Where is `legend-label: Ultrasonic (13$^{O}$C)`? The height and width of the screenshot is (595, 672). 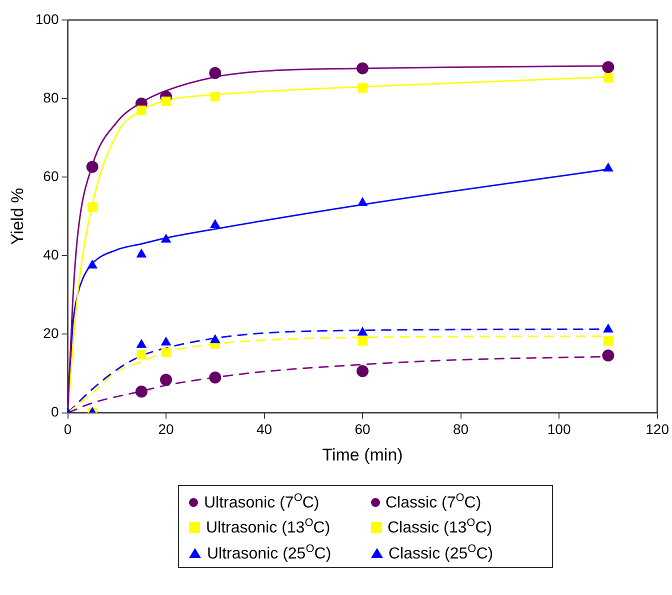
legend-label: Ultrasonic (13$^{O}$C) is located at coordinates (268, 527).